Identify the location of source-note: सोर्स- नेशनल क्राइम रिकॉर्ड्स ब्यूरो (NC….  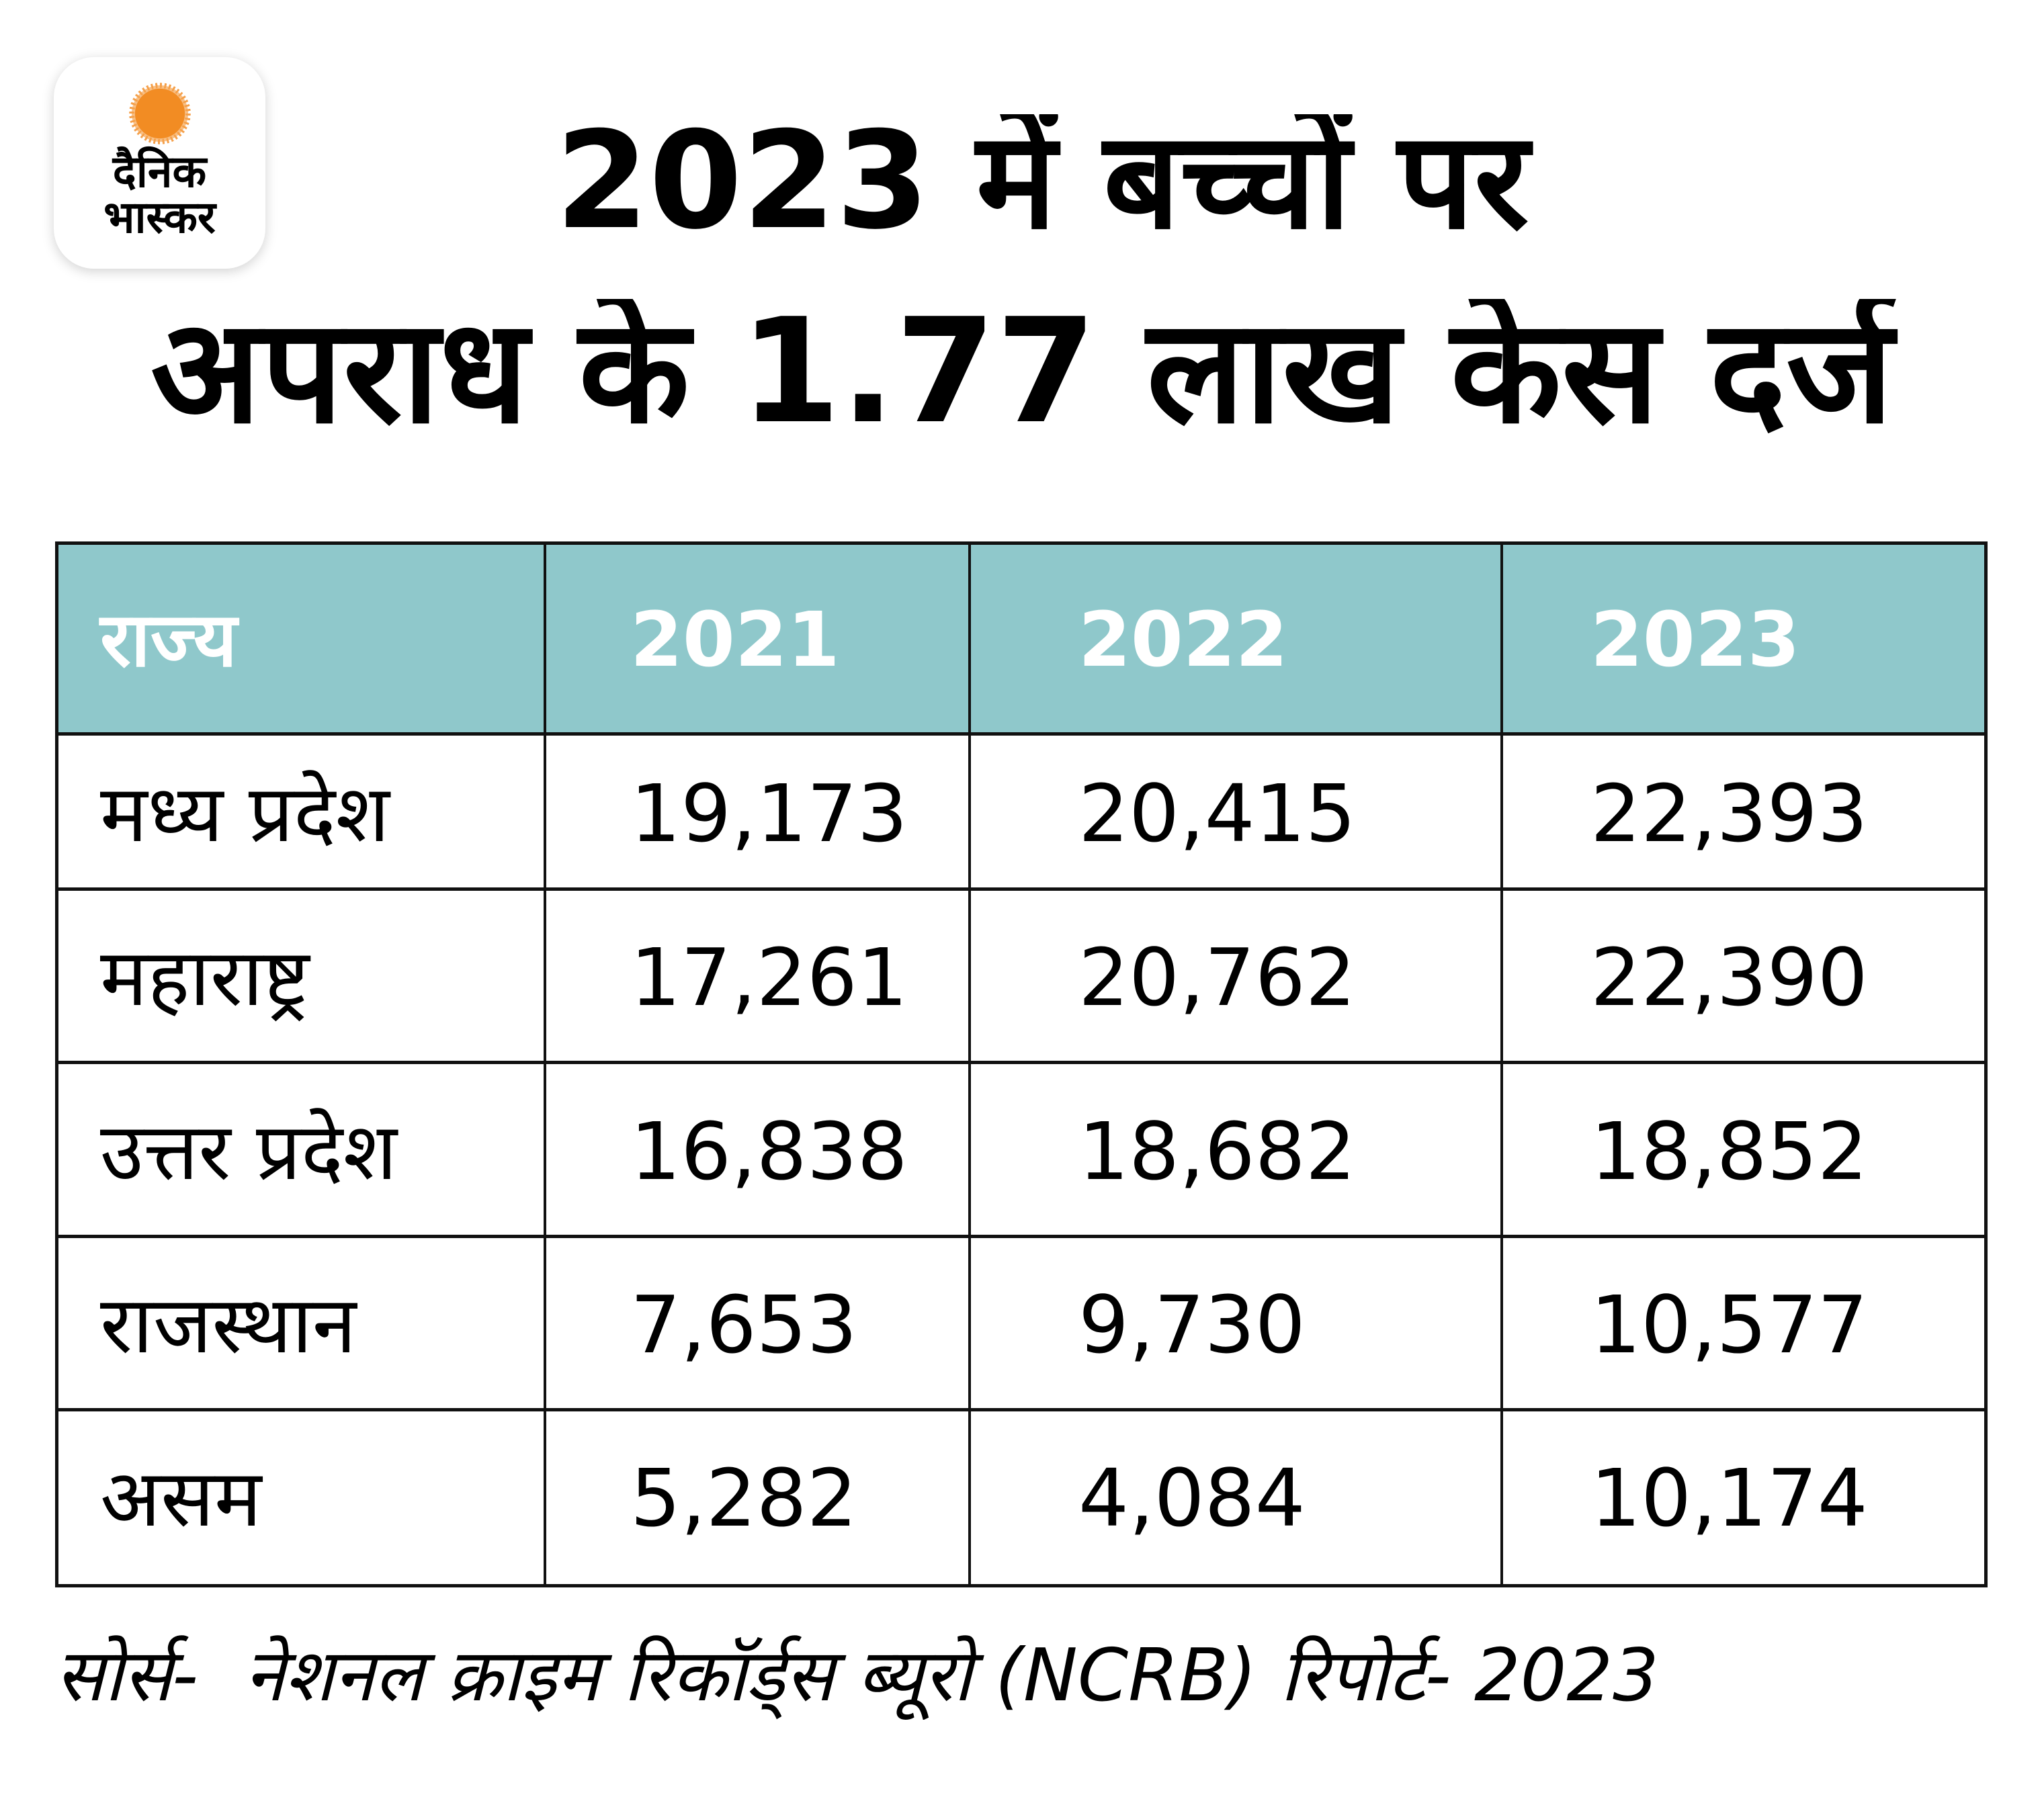
(857, 1676).